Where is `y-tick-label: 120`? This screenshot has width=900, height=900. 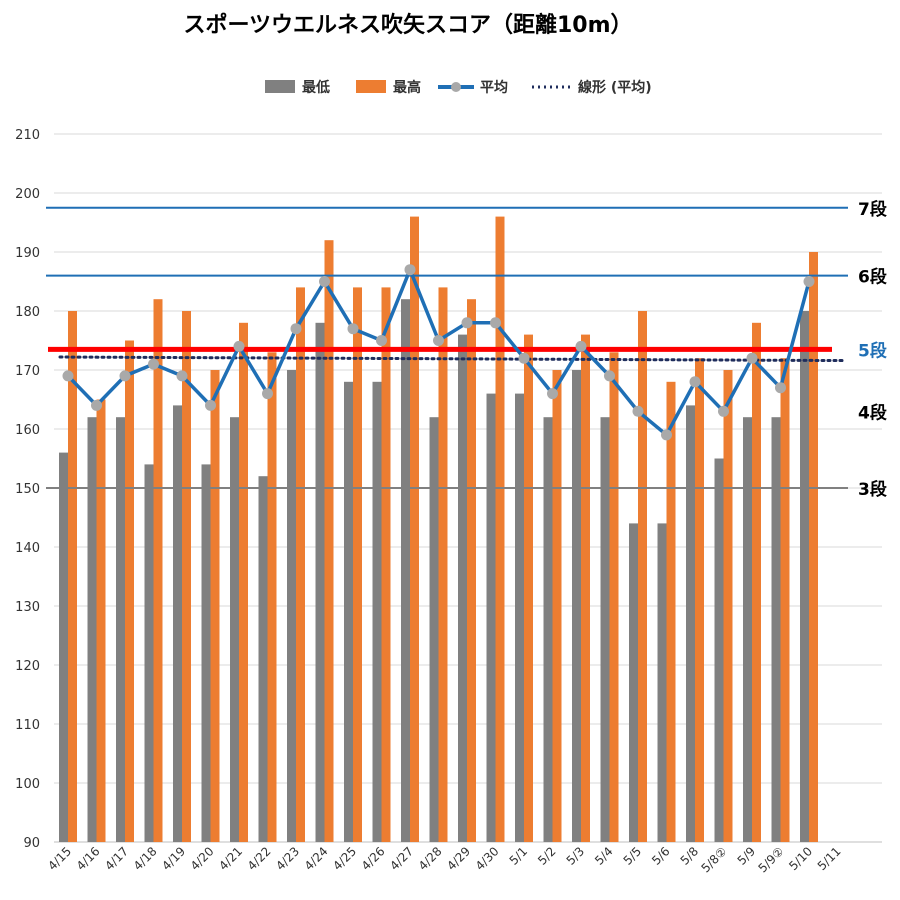
y-tick-label: 120 is located at coordinates (27, 666).